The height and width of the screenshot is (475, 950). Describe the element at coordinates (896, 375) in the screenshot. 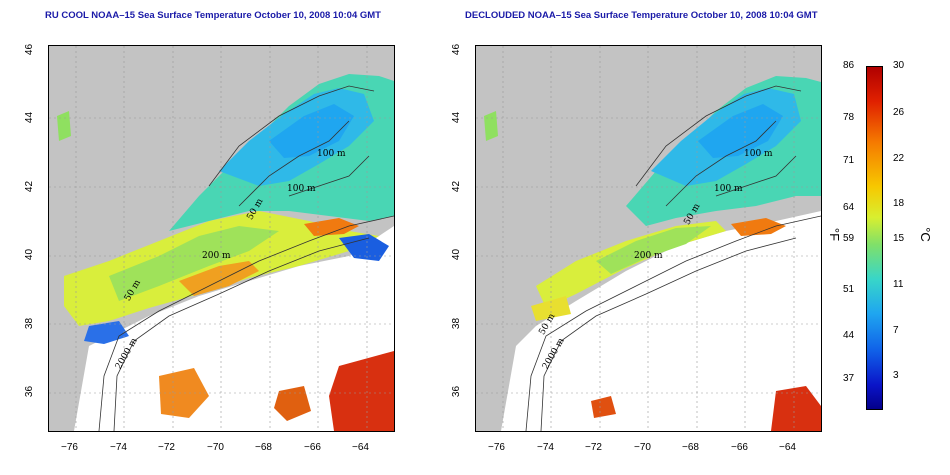

I see `colorbar-c-label: 3` at that location.